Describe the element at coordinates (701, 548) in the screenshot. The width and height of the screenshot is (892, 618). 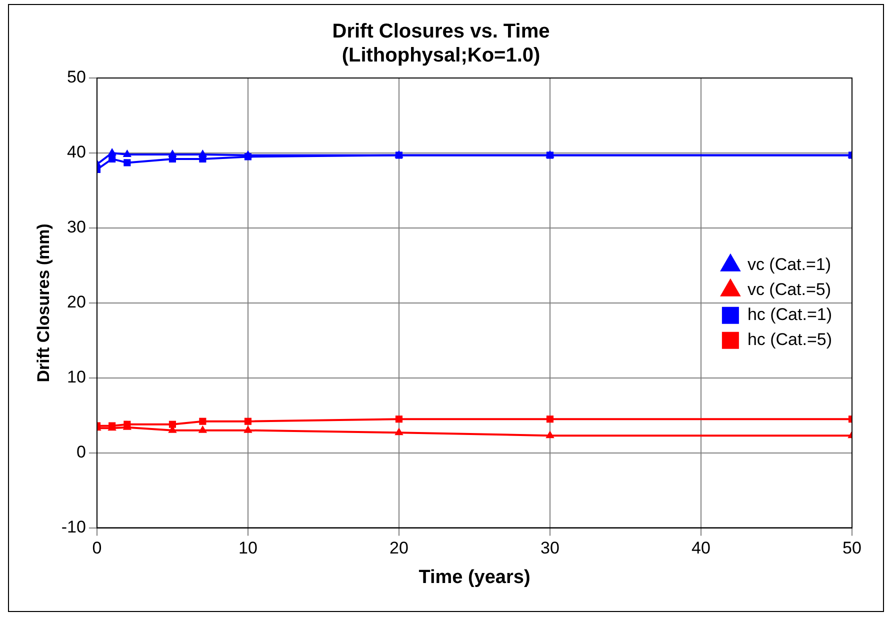
I see `x-tick-label: 40` at that location.